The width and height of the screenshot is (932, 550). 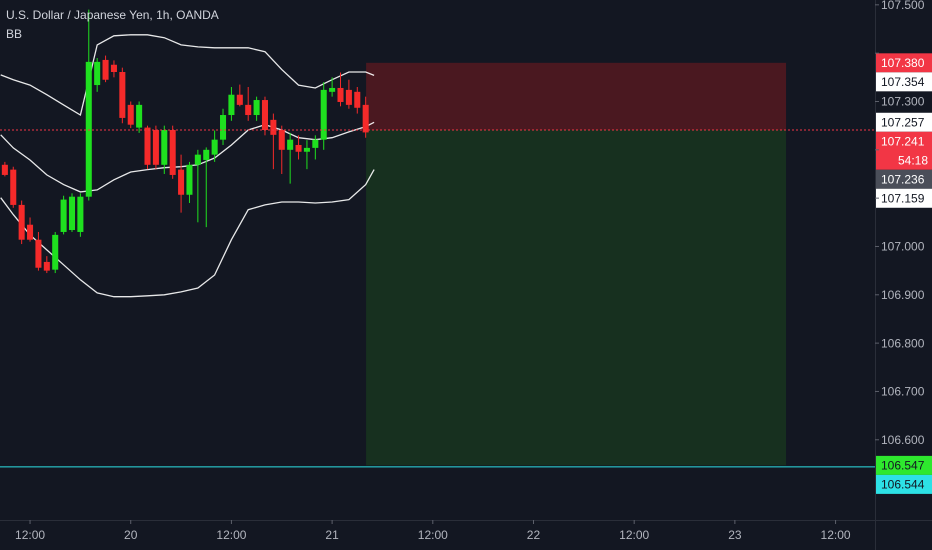 I want to click on stop-price-label-bg, so click(x=904, y=63).